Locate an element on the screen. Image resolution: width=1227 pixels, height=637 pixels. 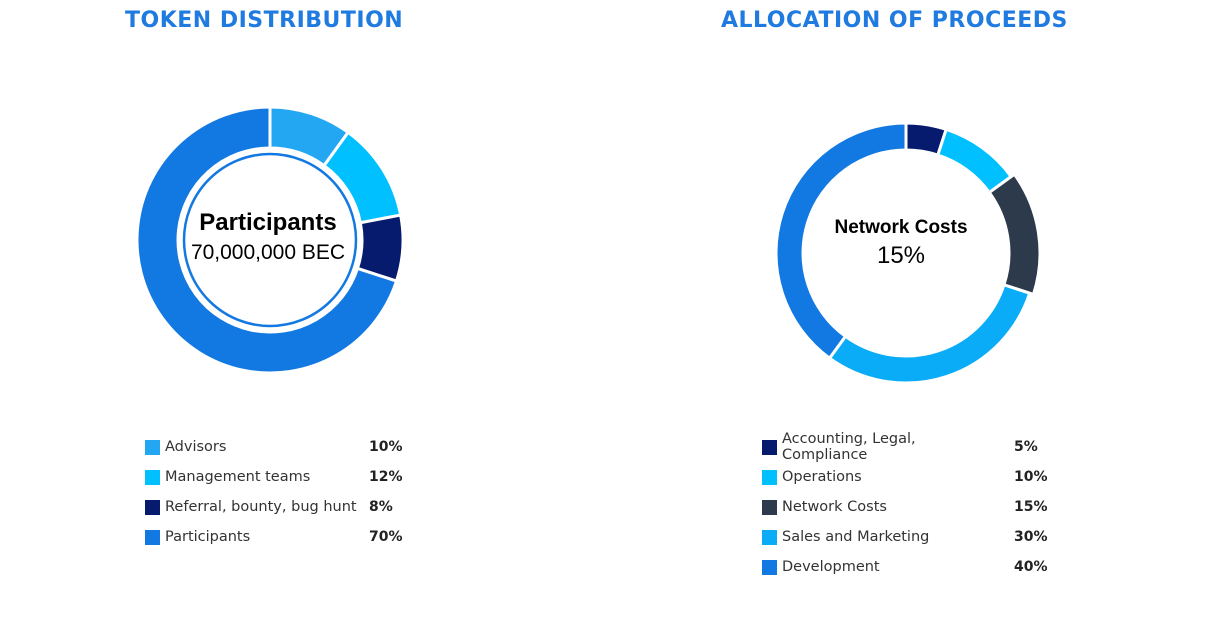
legend-item-participants: Participants 70% is located at coordinates (274, 537).